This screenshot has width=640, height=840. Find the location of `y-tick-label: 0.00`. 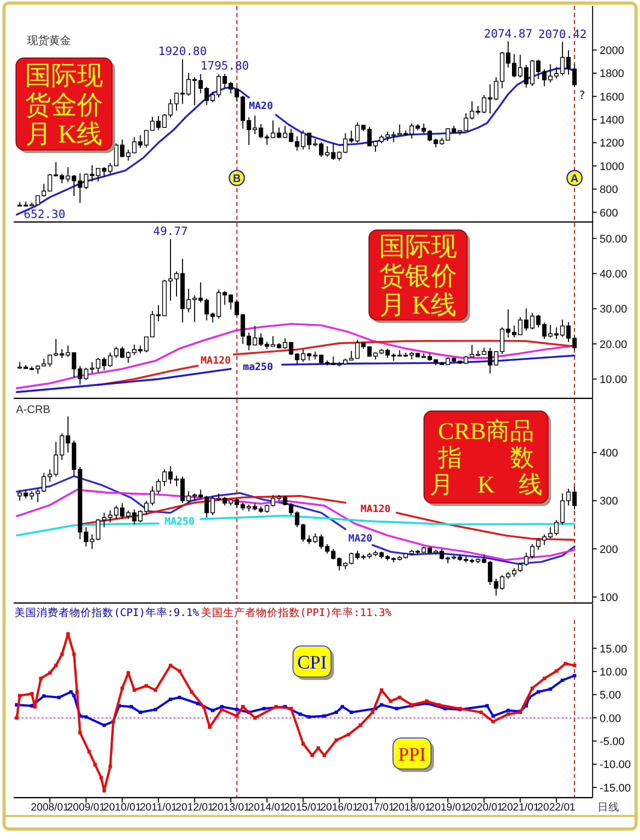

y-tick-label: 0.00 is located at coordinates (611, 718).